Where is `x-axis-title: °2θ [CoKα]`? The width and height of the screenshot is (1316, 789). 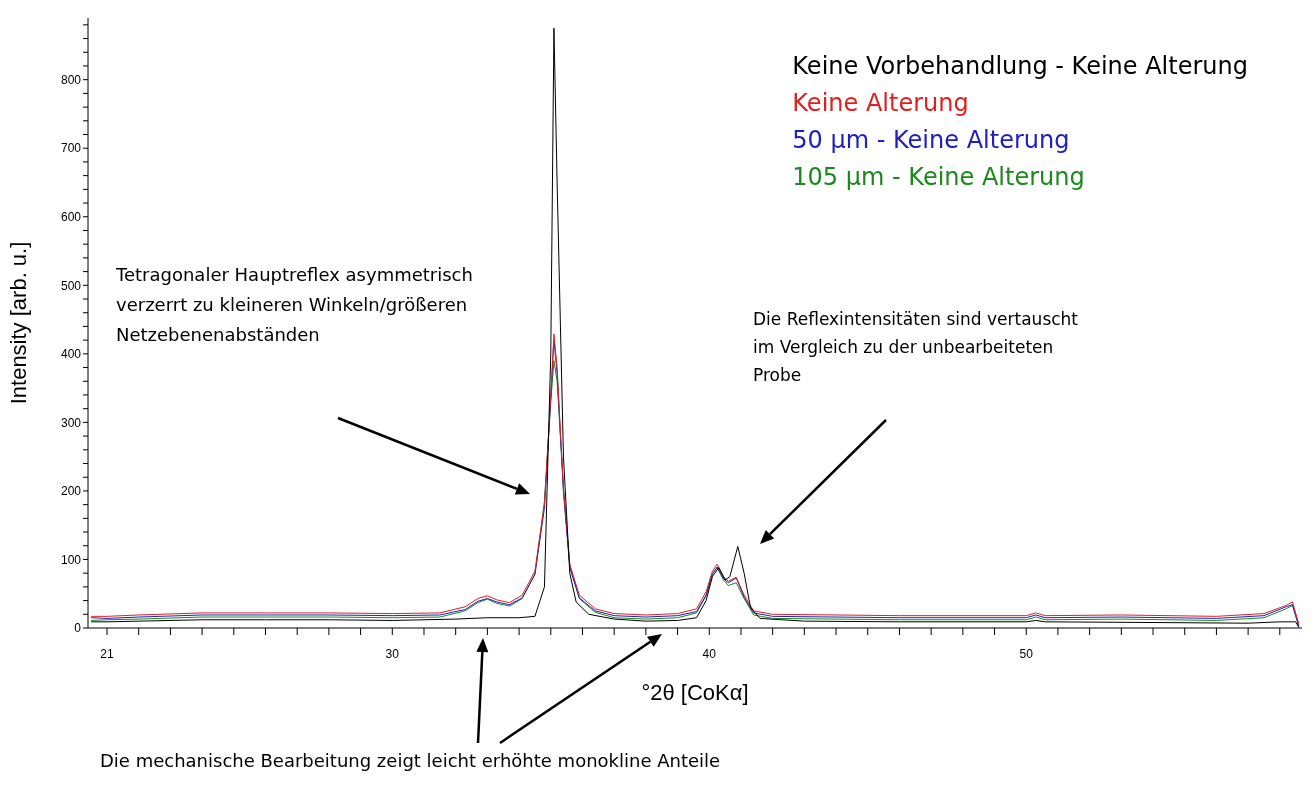
x-axis-title: °2θ [CoKα] is located at coordinates (695, 692).